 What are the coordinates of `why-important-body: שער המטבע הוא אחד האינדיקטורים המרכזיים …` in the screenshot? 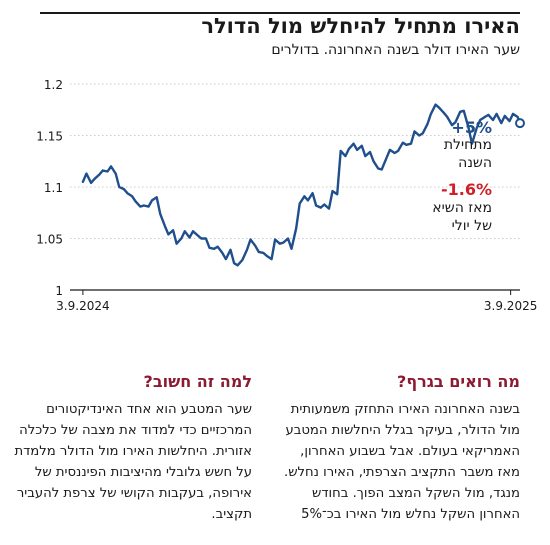 It's located at (133, 462).